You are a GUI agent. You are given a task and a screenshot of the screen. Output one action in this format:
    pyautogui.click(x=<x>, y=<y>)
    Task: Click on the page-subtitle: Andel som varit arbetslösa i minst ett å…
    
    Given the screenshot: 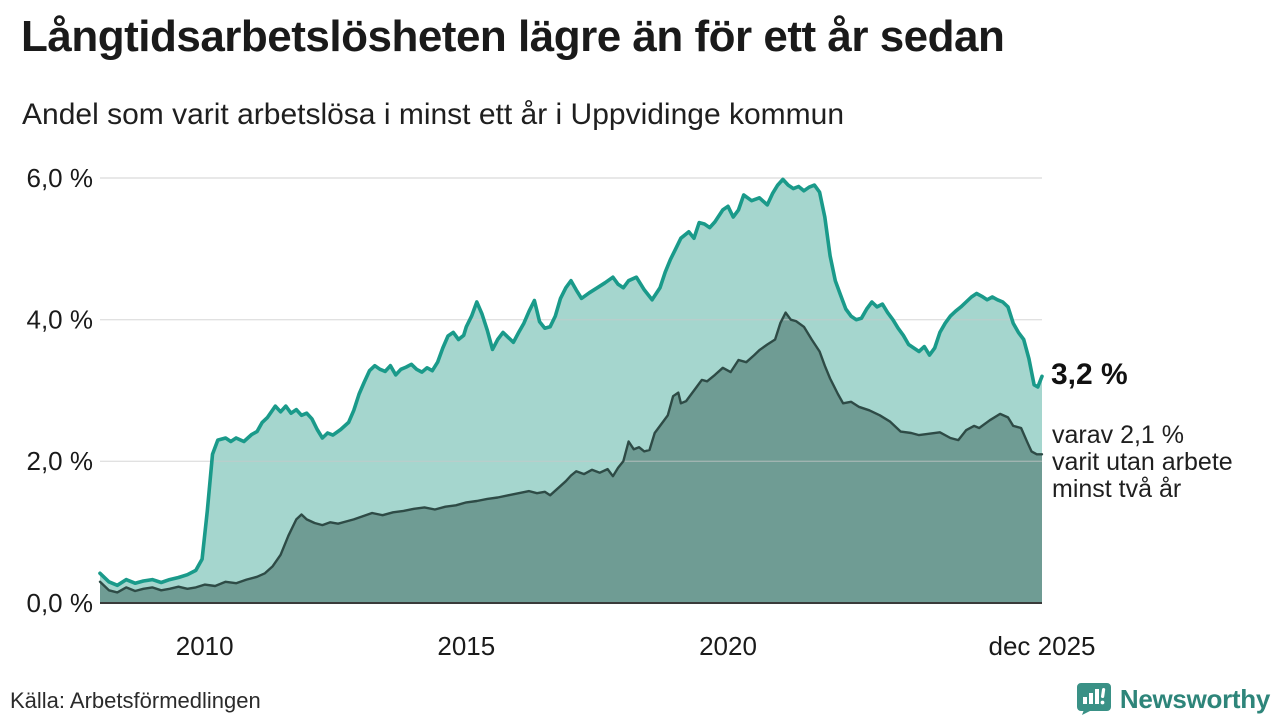 What is the action you would take?
    pyautogui.click(x=433, y=114)
    